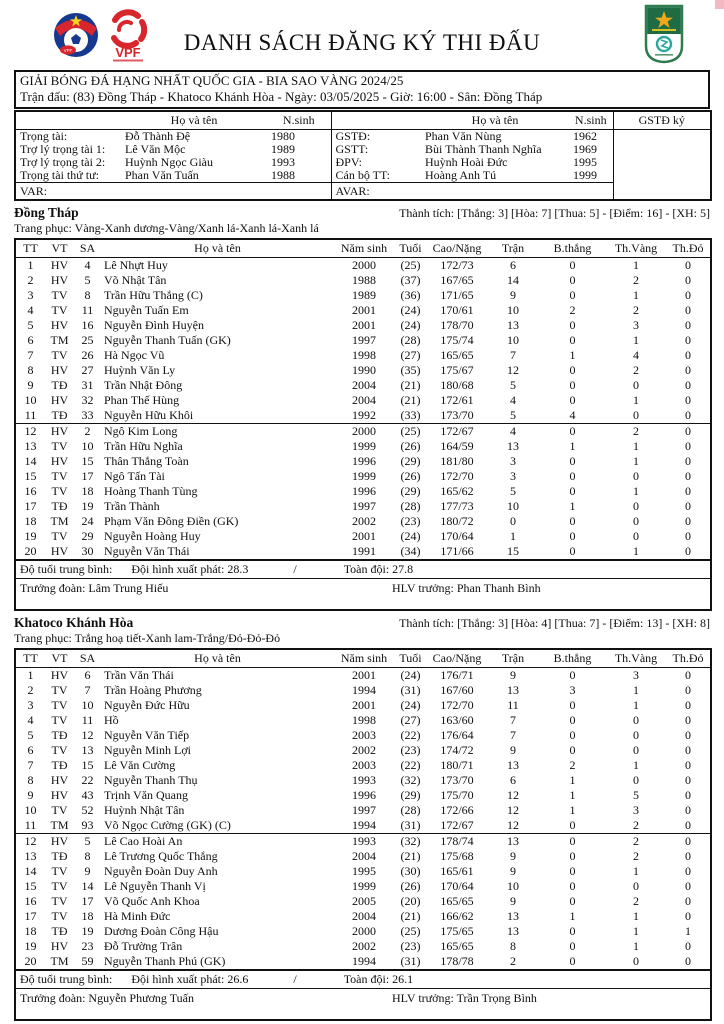  I want to click on col-header-yellow-cards: Th.Vàng, so click(636, 657).